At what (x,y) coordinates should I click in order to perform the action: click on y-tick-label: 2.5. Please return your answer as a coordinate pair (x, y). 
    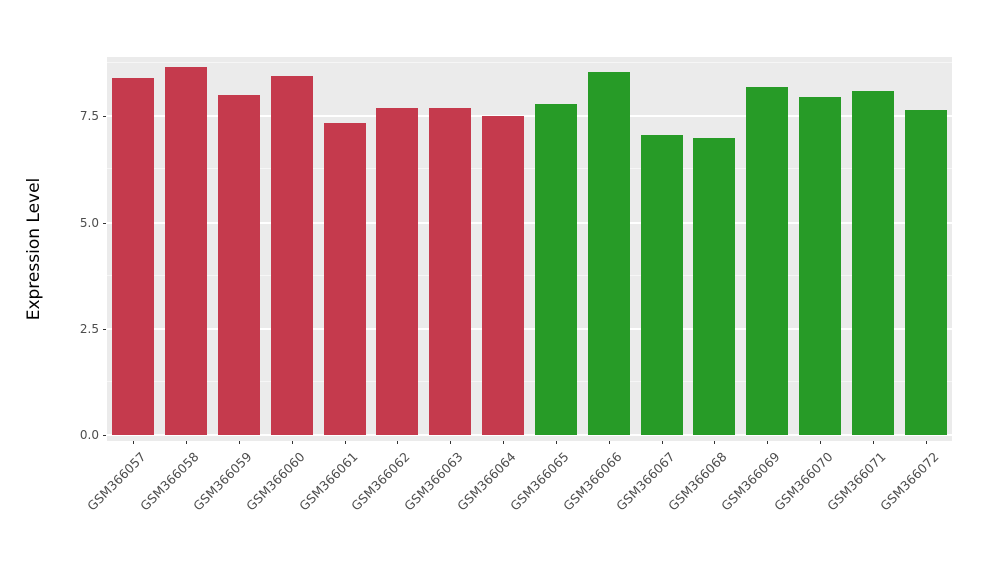
    Looking at the image, I should click on (89, 328).